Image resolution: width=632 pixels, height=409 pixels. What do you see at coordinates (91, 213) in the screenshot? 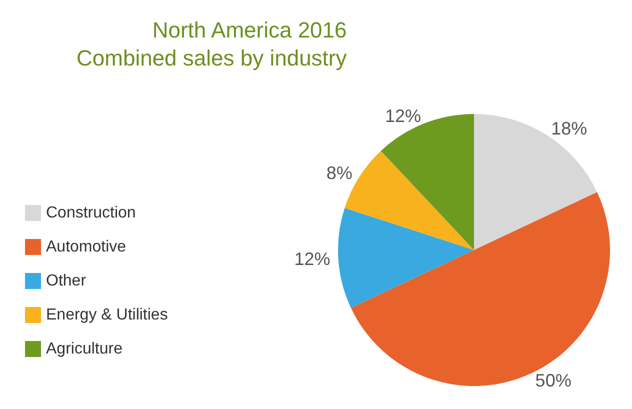
I see `legend-label: Construction` at bounding box center [91, 213].